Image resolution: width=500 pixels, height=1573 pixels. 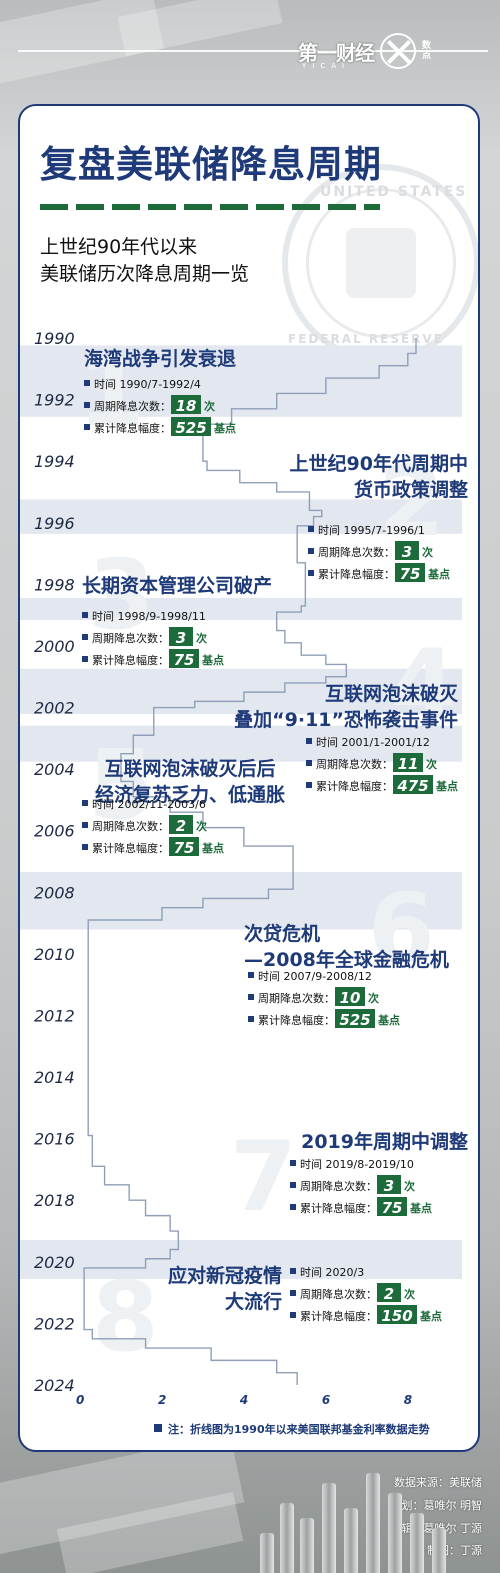 I want to click on cycle-bg-number-5: 5, so click(x=121, y=785).